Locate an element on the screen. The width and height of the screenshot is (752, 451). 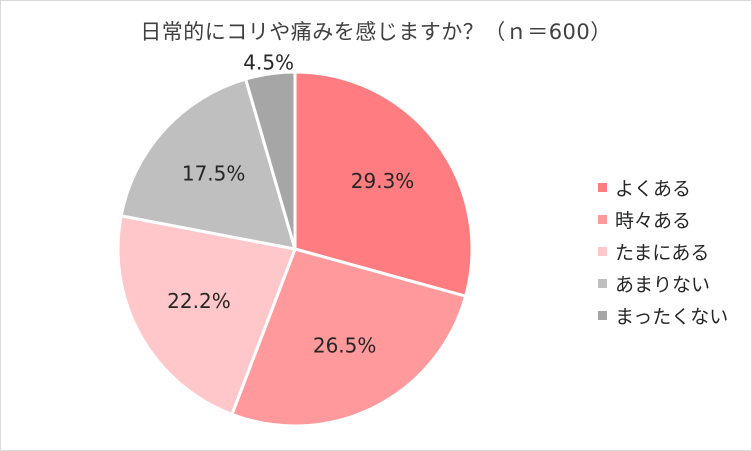
legend-label: あまりない is located at coordinates (663, 284).